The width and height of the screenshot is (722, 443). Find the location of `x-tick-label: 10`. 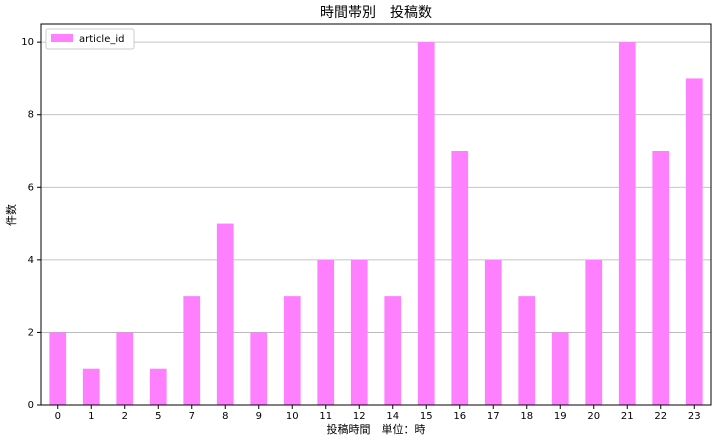

x-tick-label: 10 is located at coordinates (292, 416).